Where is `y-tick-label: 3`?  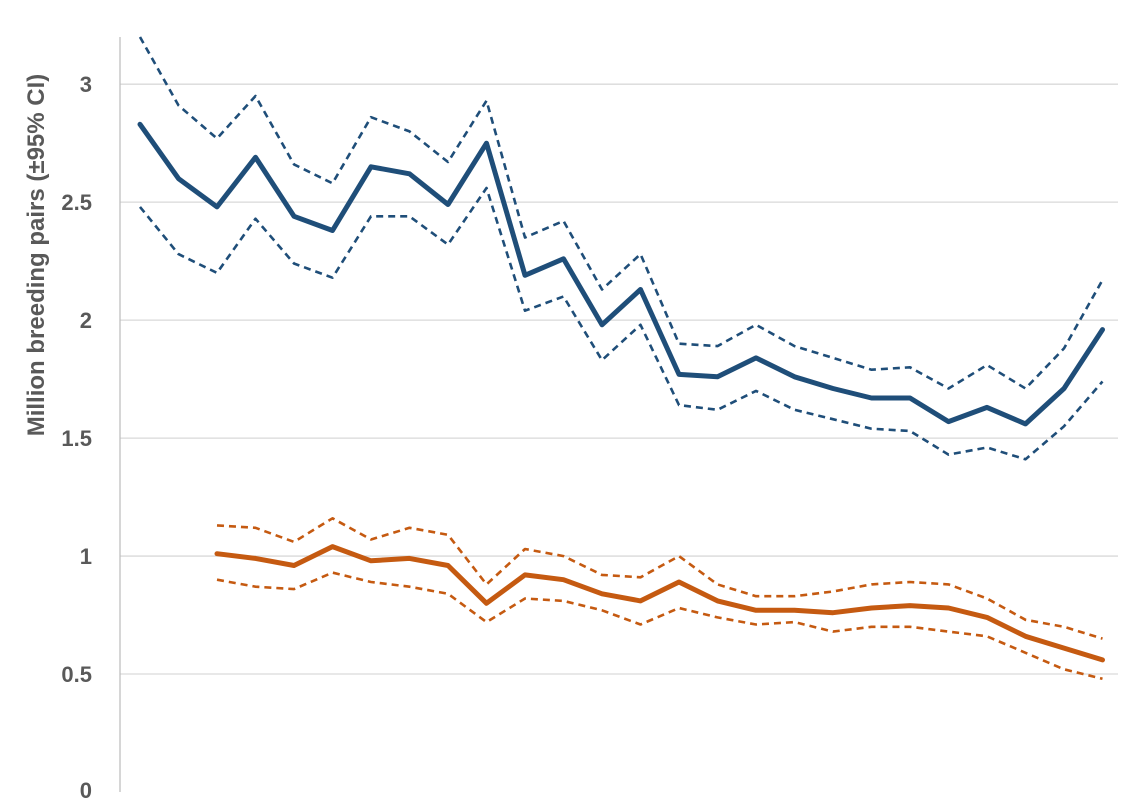 y-tick-label: 3 is located at coordinates (86, 84).